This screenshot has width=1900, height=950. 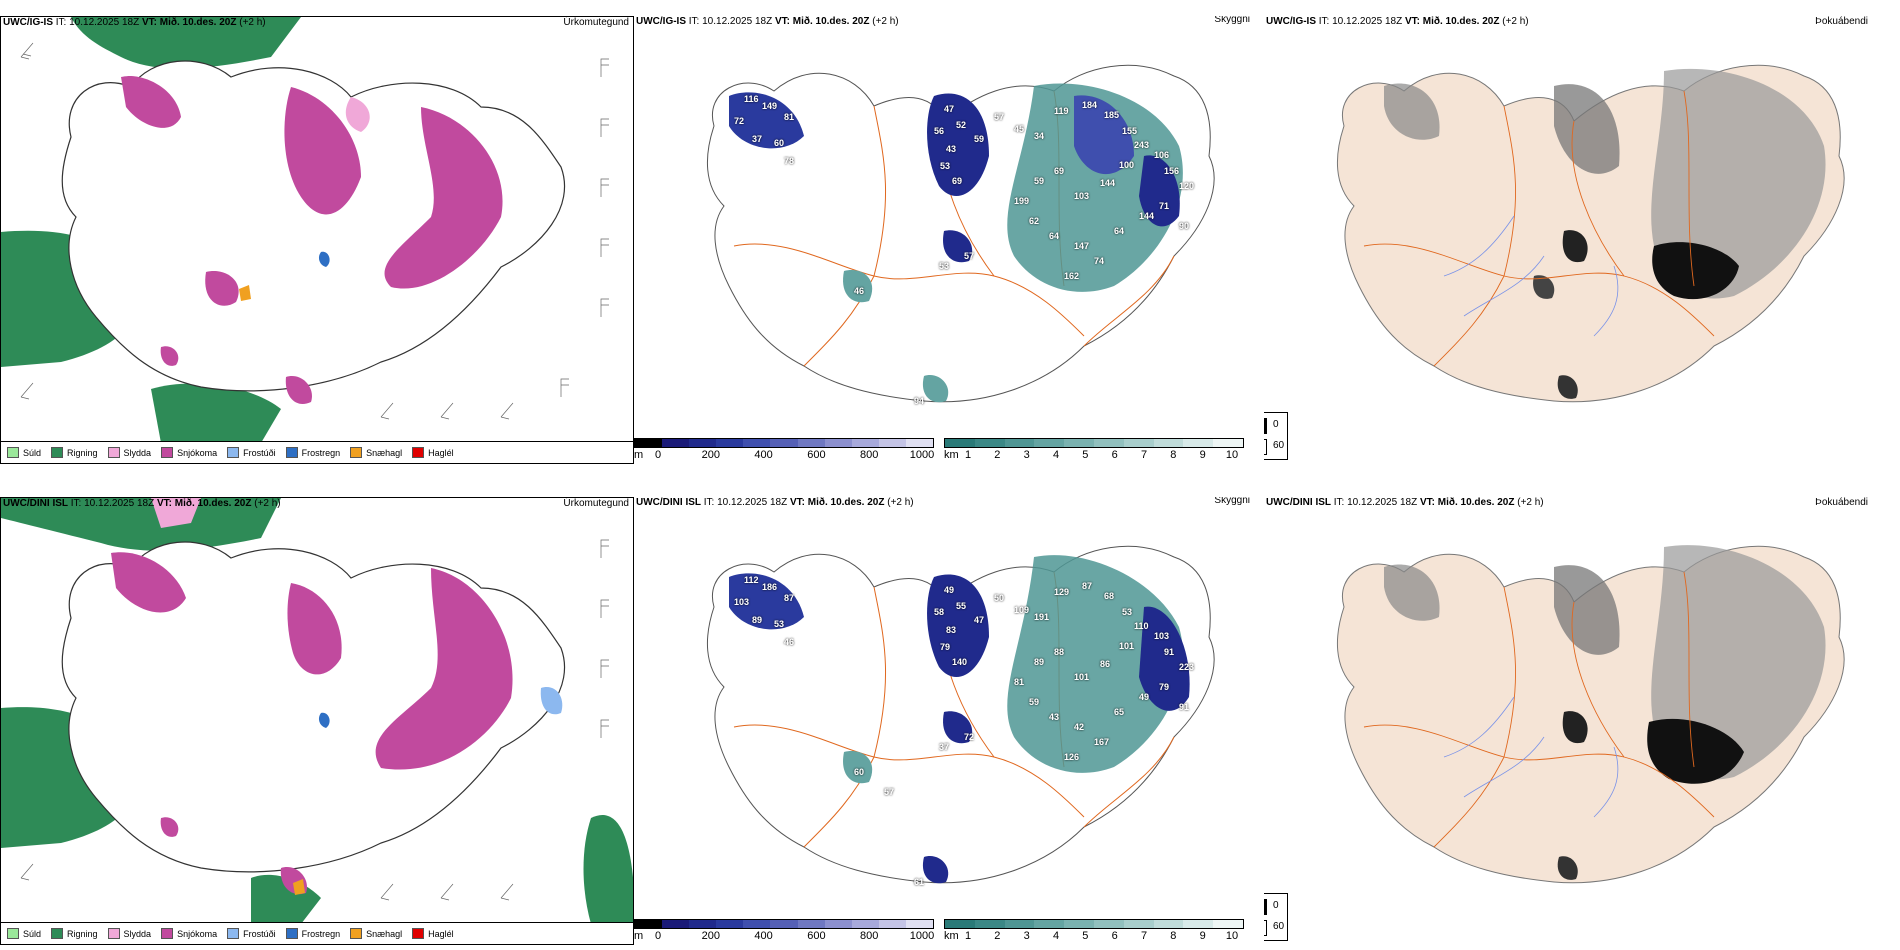 I want to click on ceiling-height-label: 156, so click(x=1172, y=171).